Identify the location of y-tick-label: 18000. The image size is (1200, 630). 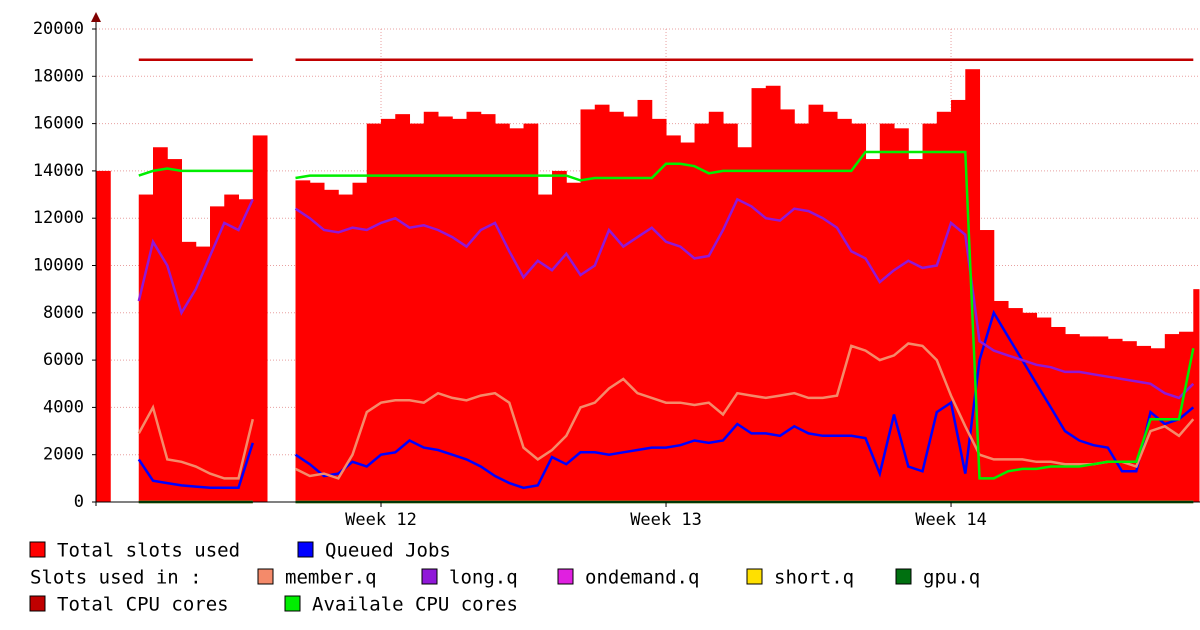
(58, 76).